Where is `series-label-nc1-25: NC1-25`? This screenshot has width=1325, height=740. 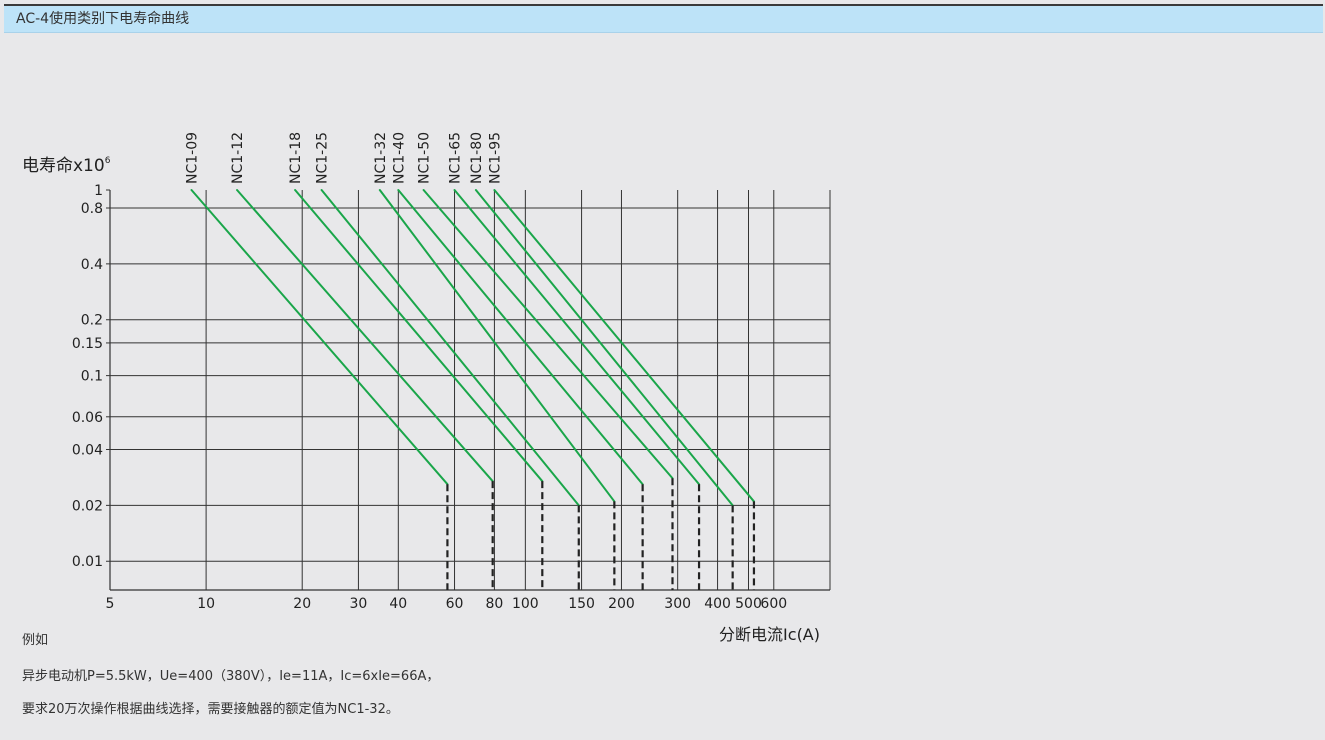
series-label-nc1-25: NC1-25 is located at coordinates (323, 158).